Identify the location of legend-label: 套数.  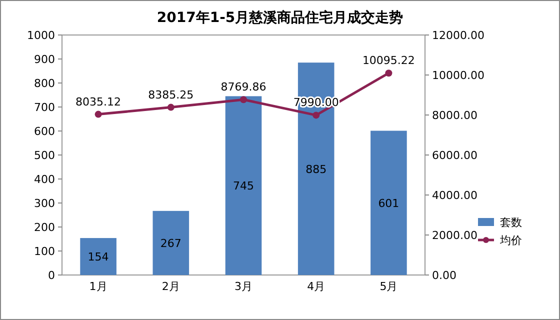
(511, 222).